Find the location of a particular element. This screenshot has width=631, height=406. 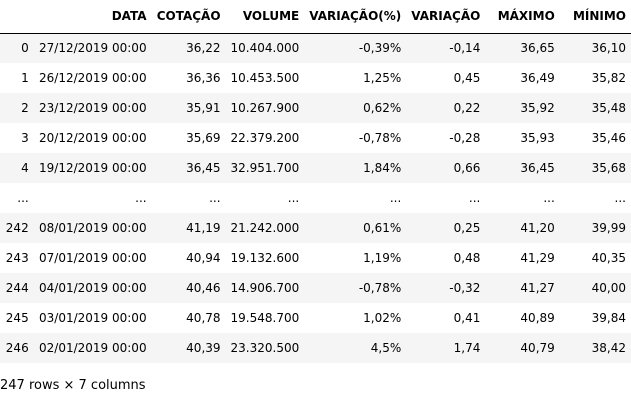

cell-variacao-pct: 1,25% is located at coordinates (382, 78).